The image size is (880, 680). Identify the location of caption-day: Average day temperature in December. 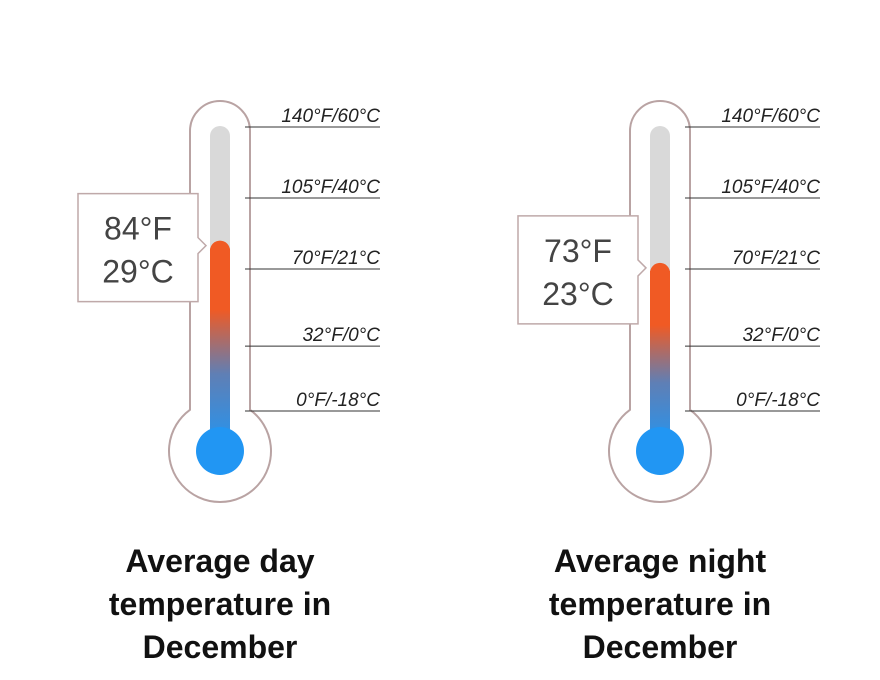
(220, 604).